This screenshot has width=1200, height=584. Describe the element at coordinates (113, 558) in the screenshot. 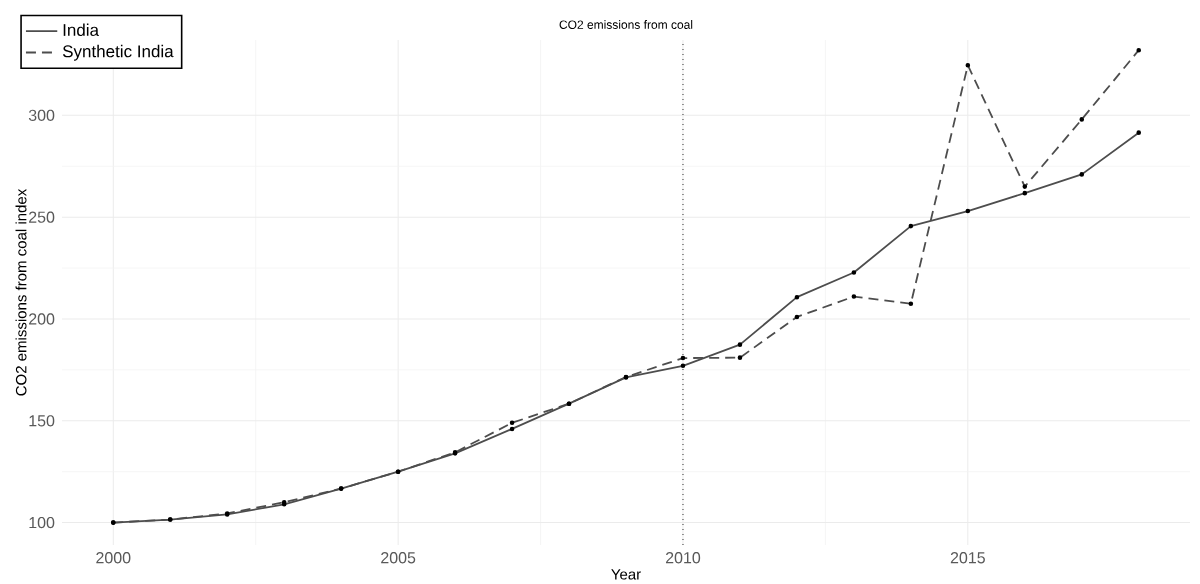

I see `x-tick-label: 2000` at that location.